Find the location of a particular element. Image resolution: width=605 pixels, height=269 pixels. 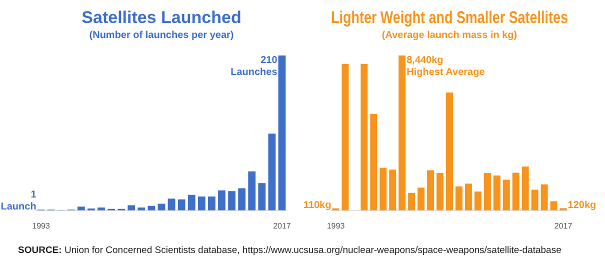

chart-subtitle: (Number of launches per year) is located at coordinates (161, 36).